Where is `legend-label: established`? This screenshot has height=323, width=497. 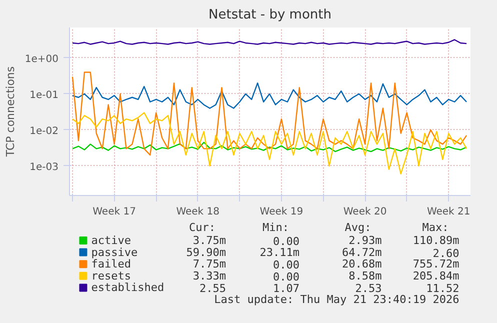 legend-label: established is located at coordinates (127, 287).